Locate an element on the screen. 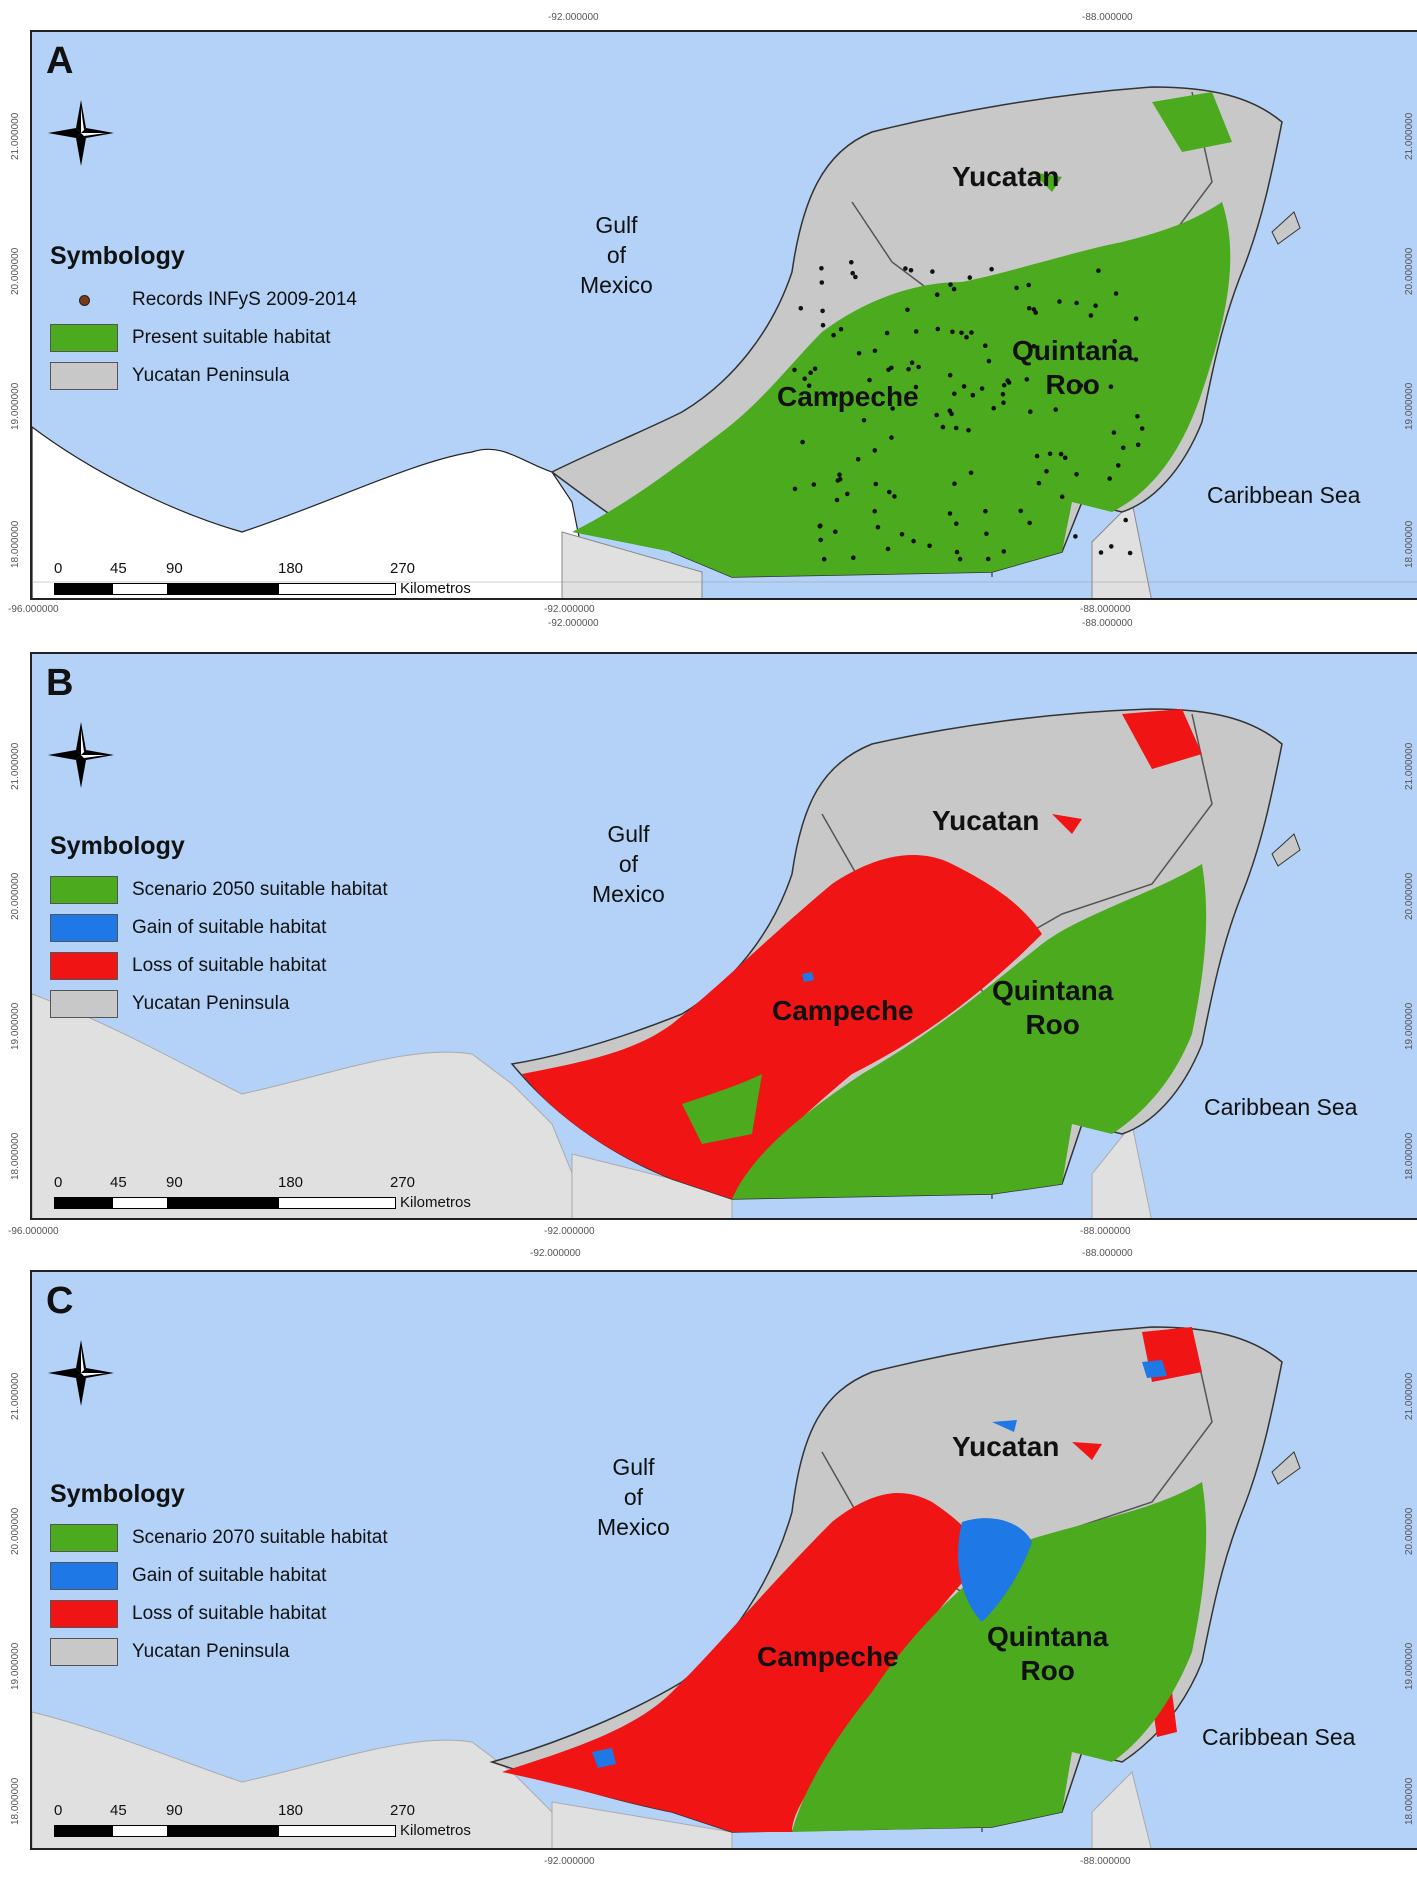 Image resolution: width=1417 pixels, height=1890 pixels. legend-label: Gain of suitable habitat is located at coordinates (229, 927).